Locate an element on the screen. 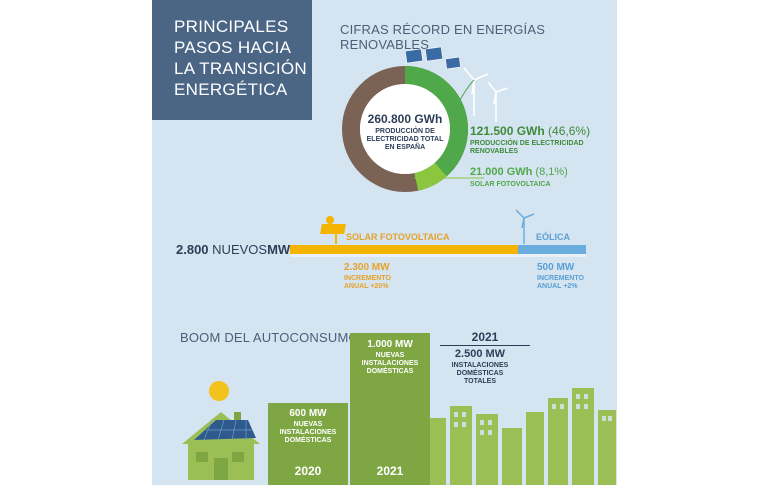 Image resolution: width=770 pixels, height=485 pixels. wind-capacity-bar is located at coordinates (552, 249).